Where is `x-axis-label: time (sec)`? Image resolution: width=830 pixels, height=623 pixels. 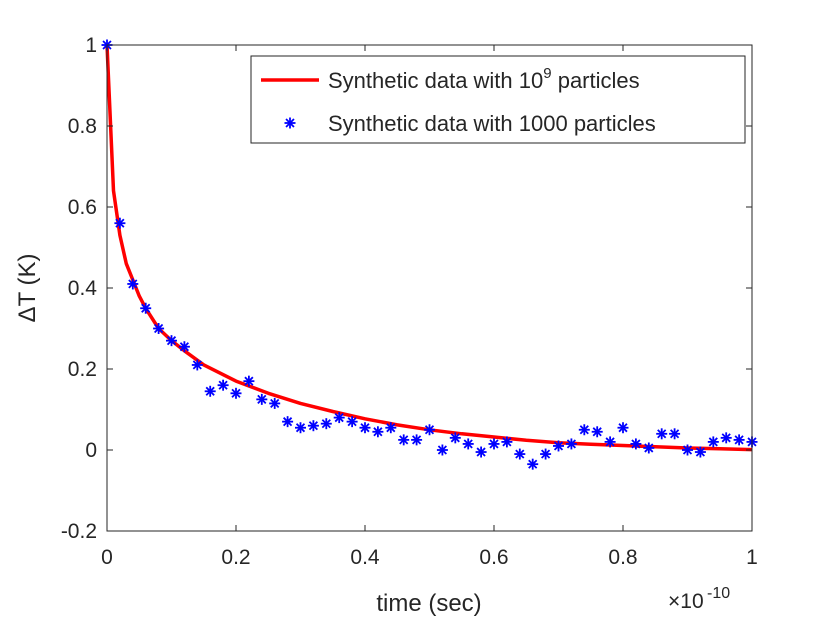
x-axis-label: time (sec) is located at coordinates (428, 603).